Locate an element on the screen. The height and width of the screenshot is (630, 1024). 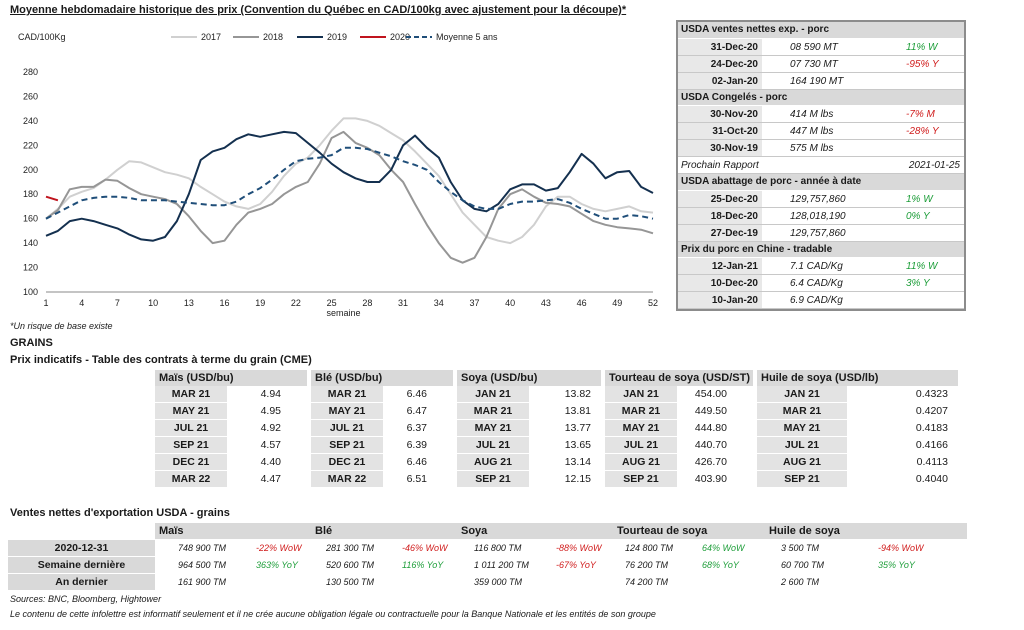
futures-header: Maïs (USD/bu) is located at coordinates (231, 378).